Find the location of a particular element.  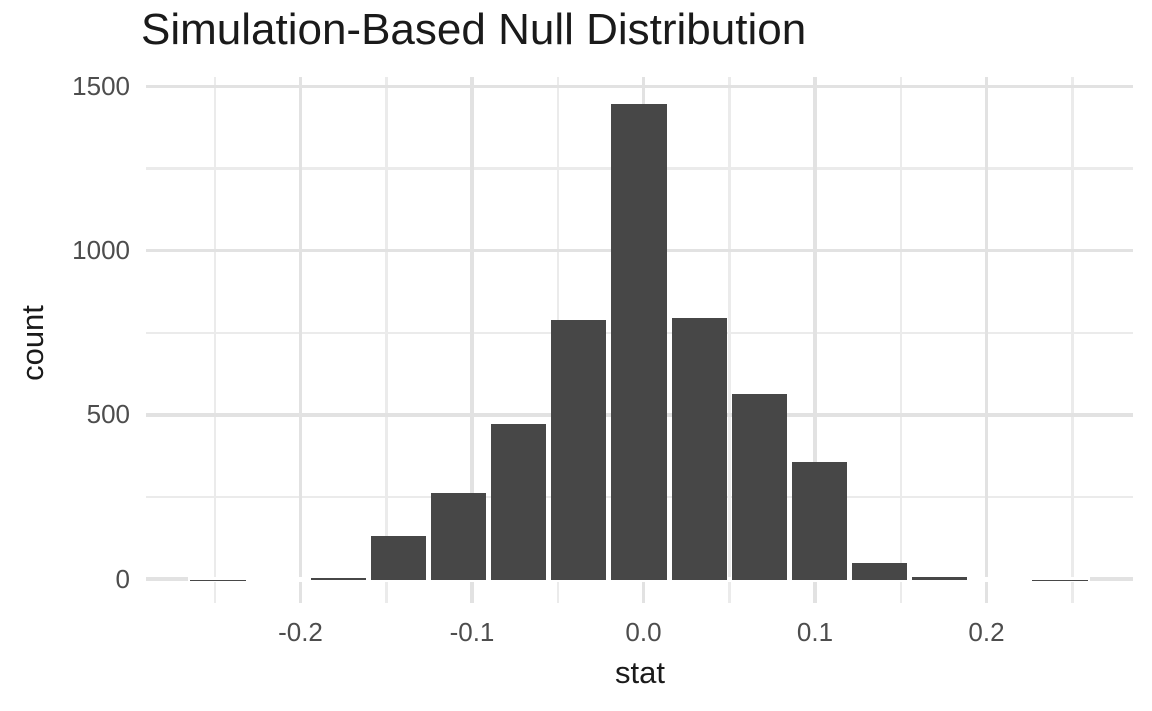

x-axis-title: stat is located at coordinates (640, 672).